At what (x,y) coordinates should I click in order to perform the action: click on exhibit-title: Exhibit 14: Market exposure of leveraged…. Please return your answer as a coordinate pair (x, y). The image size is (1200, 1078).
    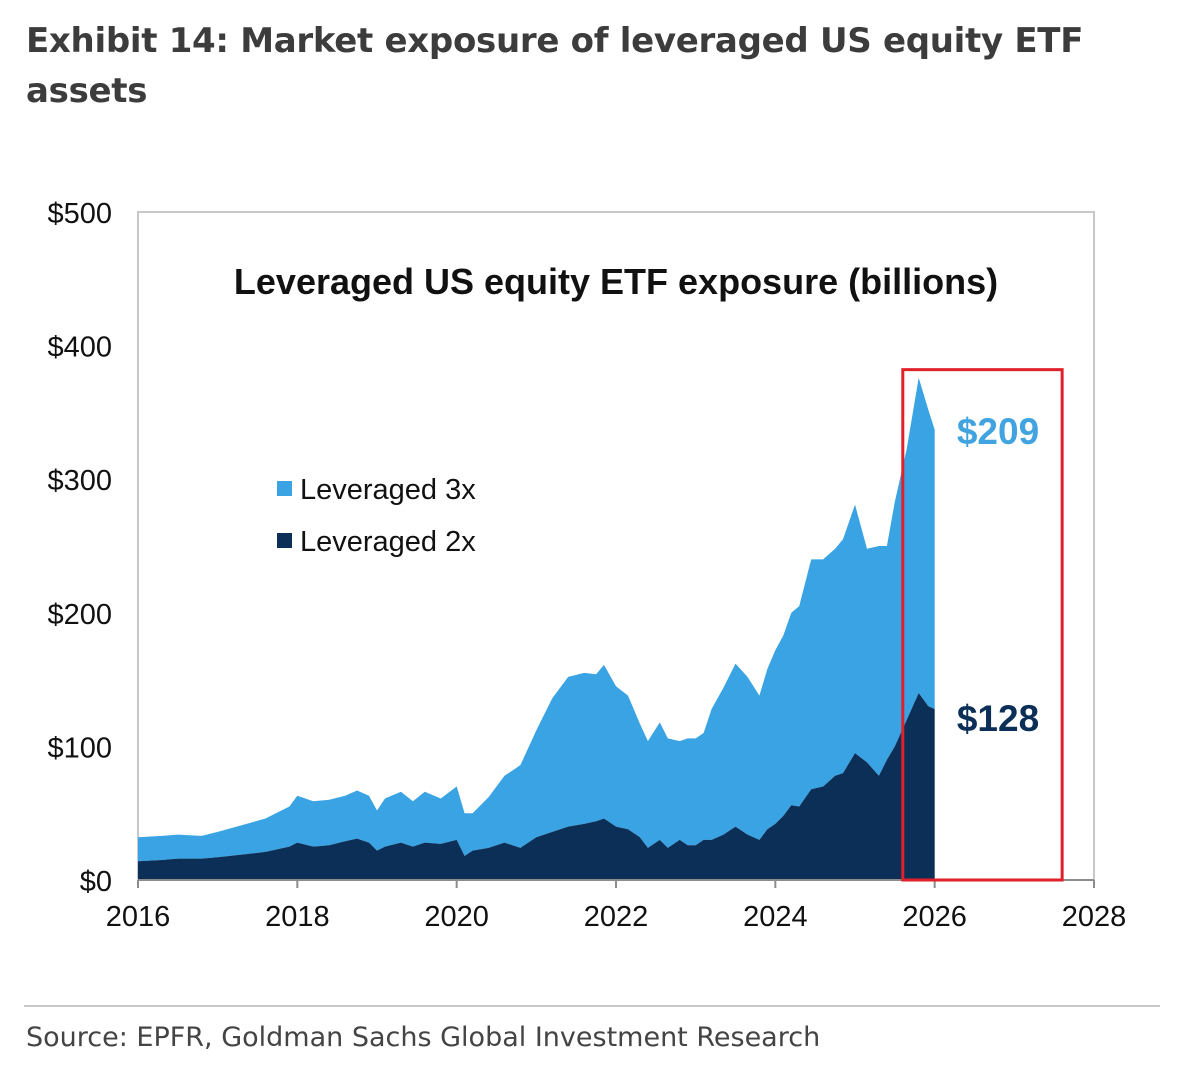
    Looking at the image, I should click on (555, 66).